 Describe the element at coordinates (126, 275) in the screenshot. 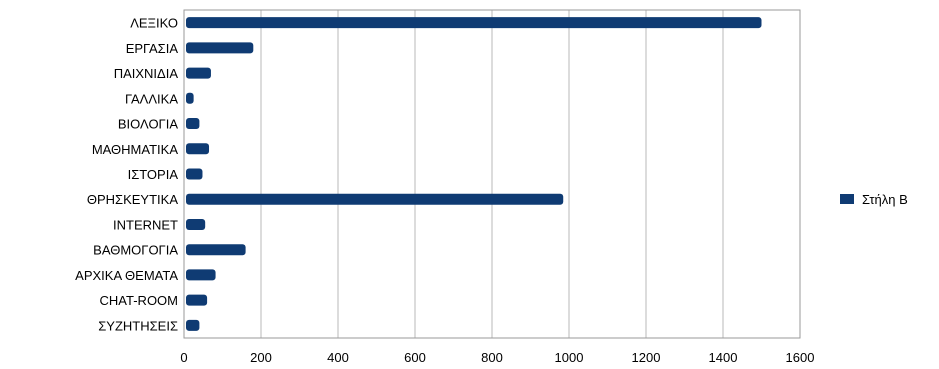

I see `category-label: ΑΡΧΙΚΑ ΘΕΜΑΤΑ` at that location.